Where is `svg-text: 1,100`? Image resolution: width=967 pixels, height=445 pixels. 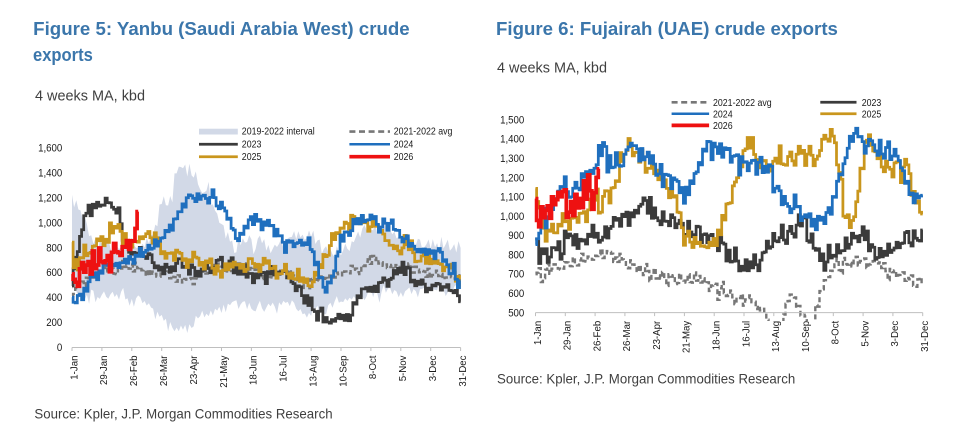
svg-text: 1,100 is located at coordinates (512, 198).